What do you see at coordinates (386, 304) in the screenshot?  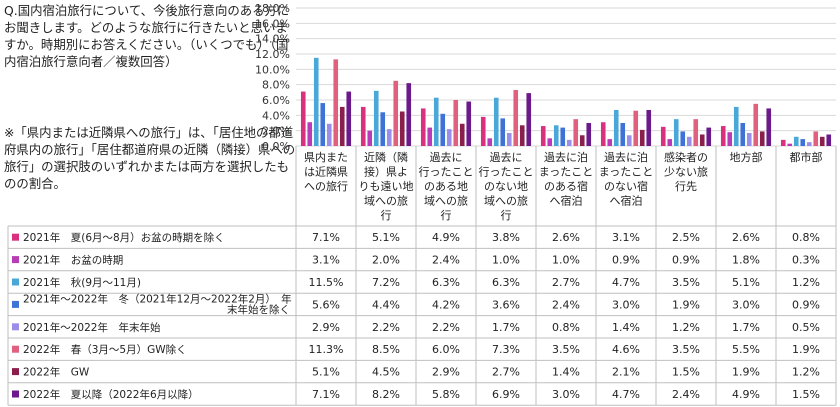 I see `data-label: 4.4%` at bounding box center [386, 304].